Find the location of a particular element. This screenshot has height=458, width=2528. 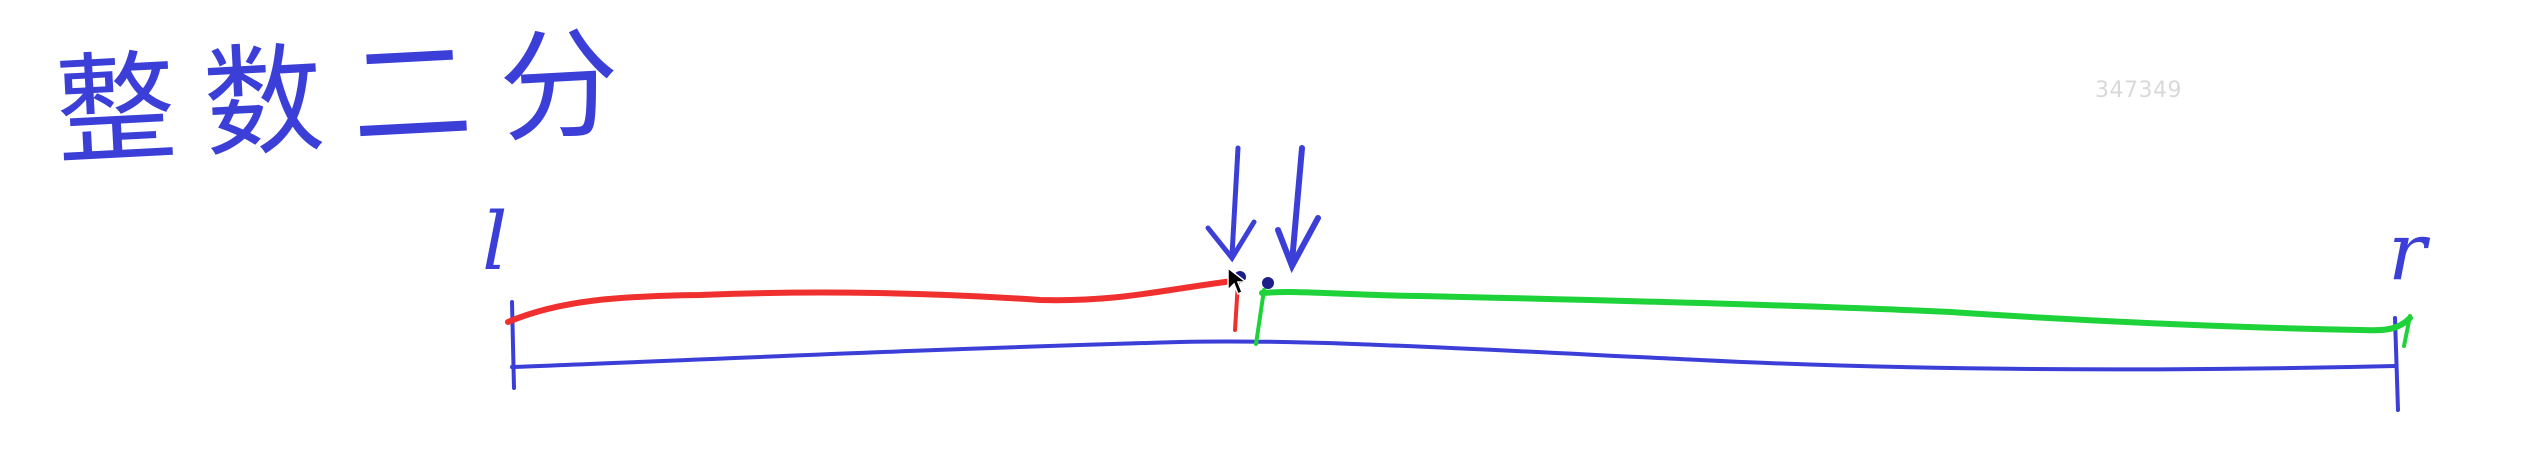

right-bound-label: r is located at coordinates (2407, 251).